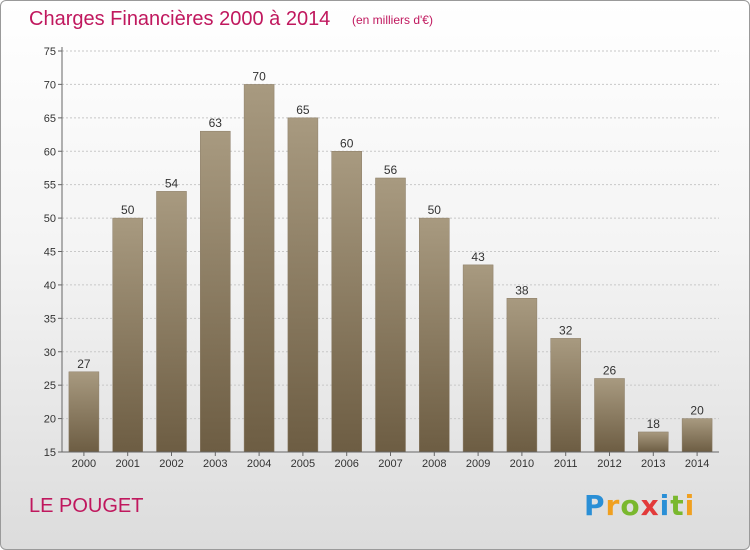 This screenshot has height=550, width=750. Describe the element at coordinates (346, 464) in the screenshot. I see `x-tick-label-2006: 2006` at that location.